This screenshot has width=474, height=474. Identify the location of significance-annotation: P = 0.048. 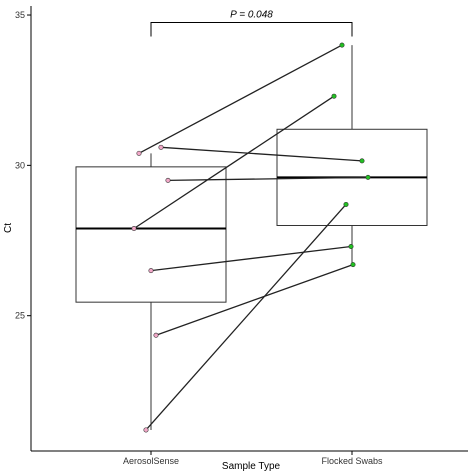
(251, 23).